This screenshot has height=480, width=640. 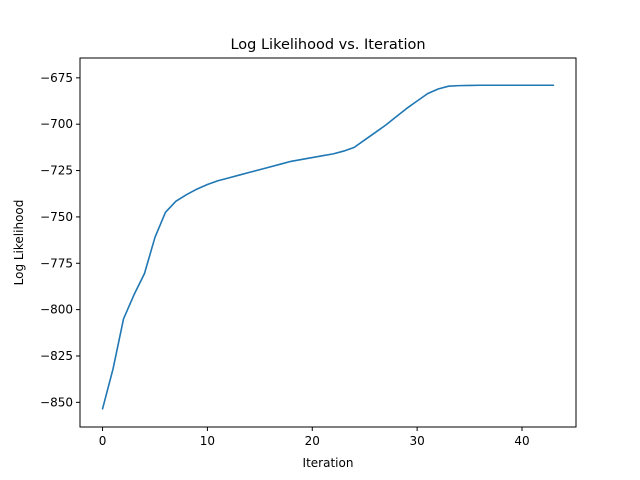 I want to click on x-axis-ticks: 0 10 20 30 40, so click(x=314, y=437).